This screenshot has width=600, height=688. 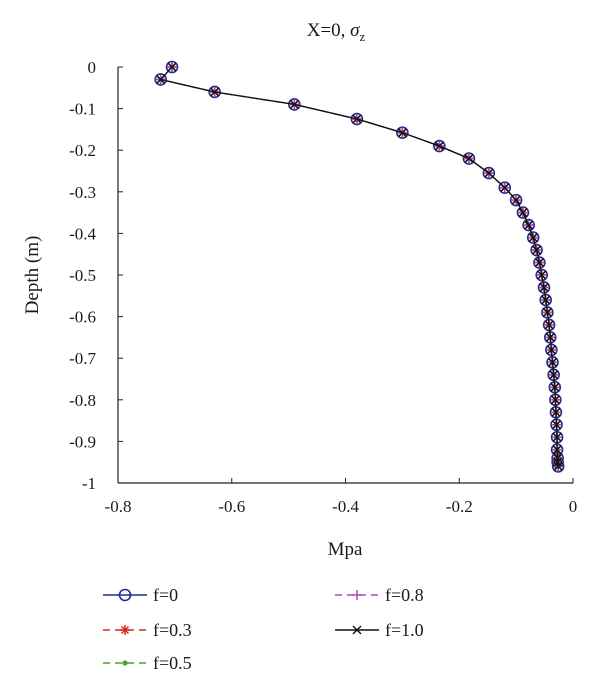 I want to click on chart-title: X=0, σz, so click(x=336, y=32).